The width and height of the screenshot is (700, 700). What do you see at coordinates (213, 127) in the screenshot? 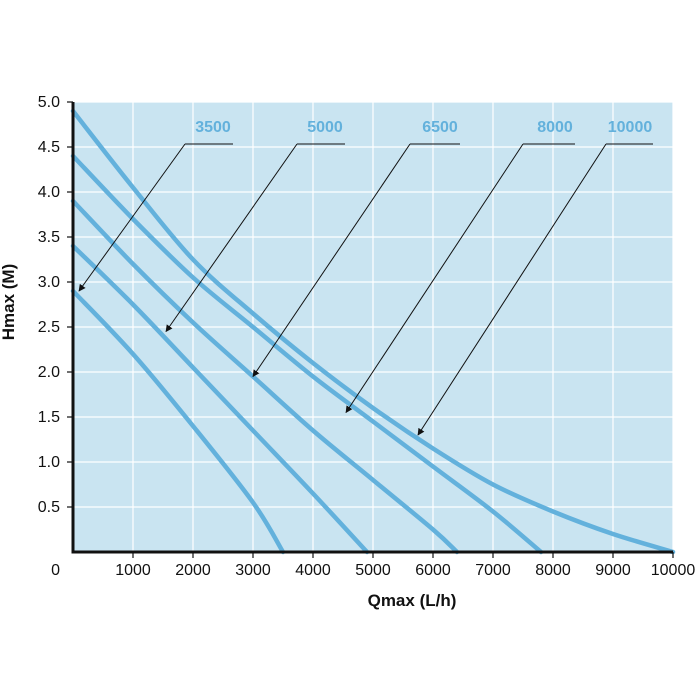
I see `series-label-3500: 3500` at bounding box center [213, 127].